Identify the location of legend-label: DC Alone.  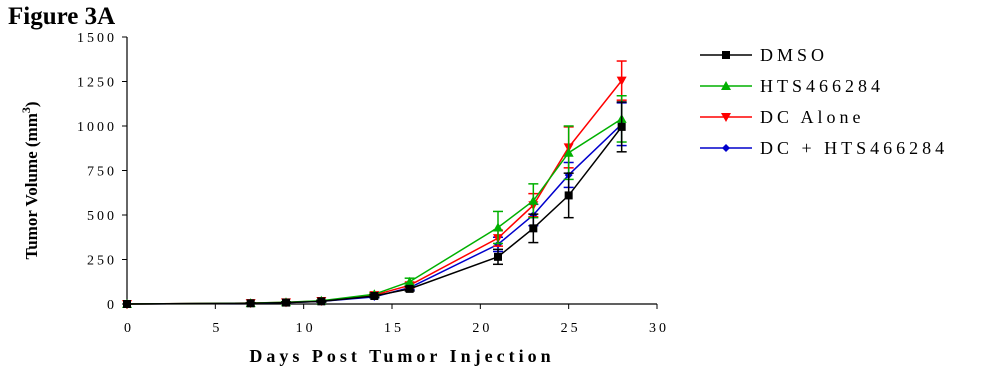
(812, 117).